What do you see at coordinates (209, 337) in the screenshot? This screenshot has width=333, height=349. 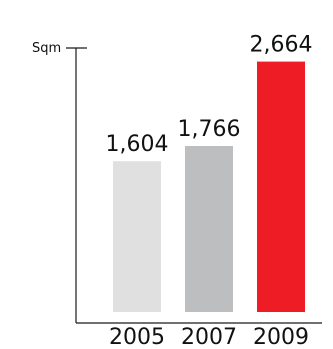 I see `x-tick-label-2007: 2007` at bounding box center [209, 337].